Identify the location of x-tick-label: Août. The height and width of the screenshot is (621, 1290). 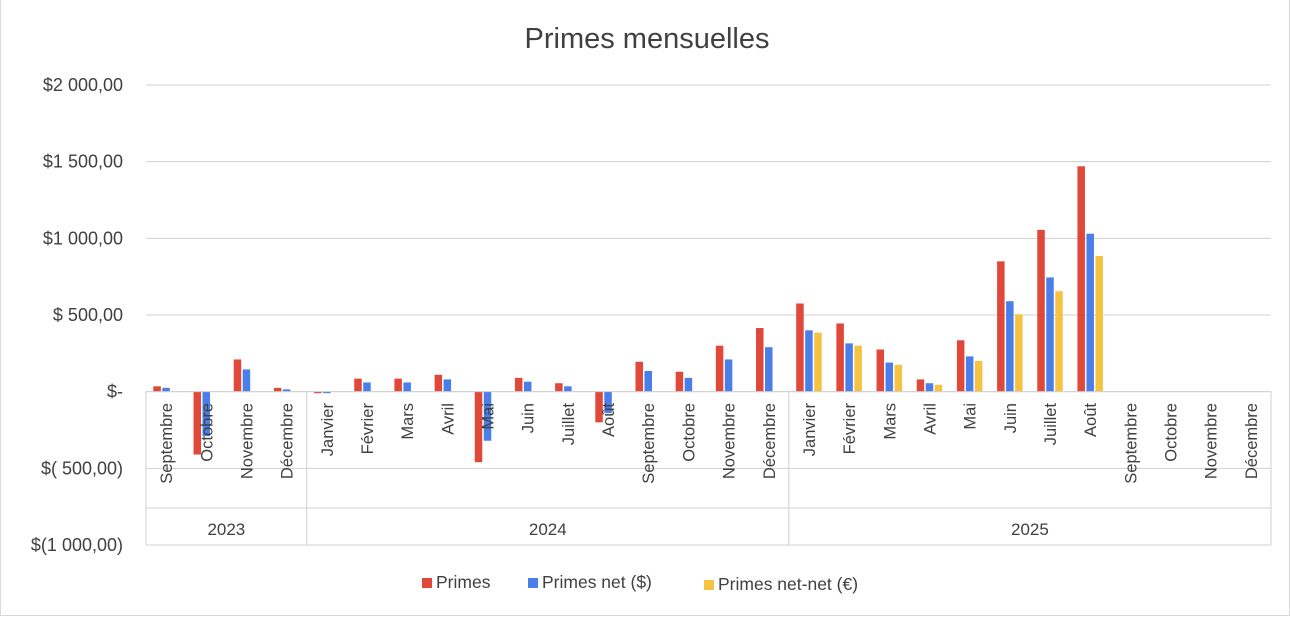
(609, 420).